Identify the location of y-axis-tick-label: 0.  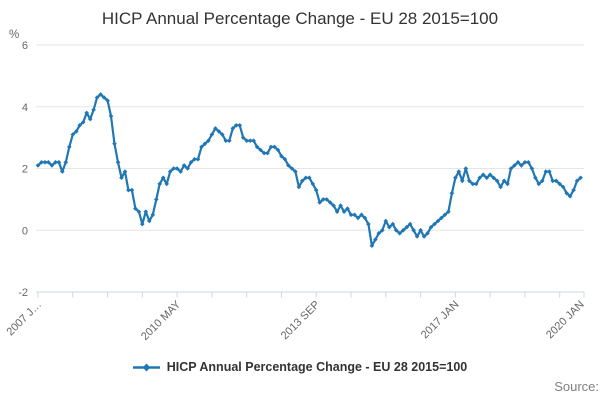
(25, 231).